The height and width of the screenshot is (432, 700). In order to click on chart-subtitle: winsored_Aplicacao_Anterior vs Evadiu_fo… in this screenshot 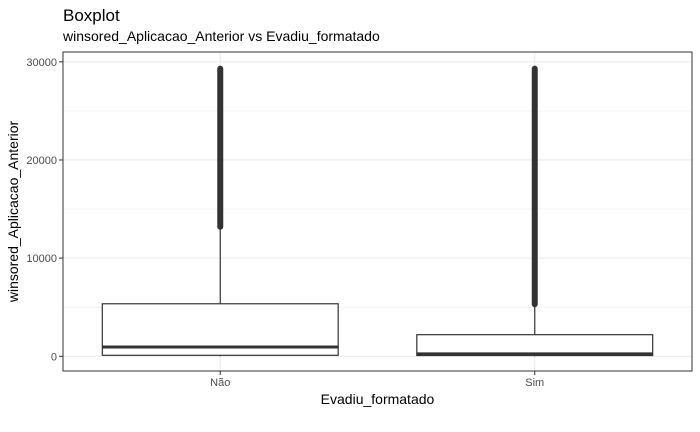, I will do `click(221, 36)`.